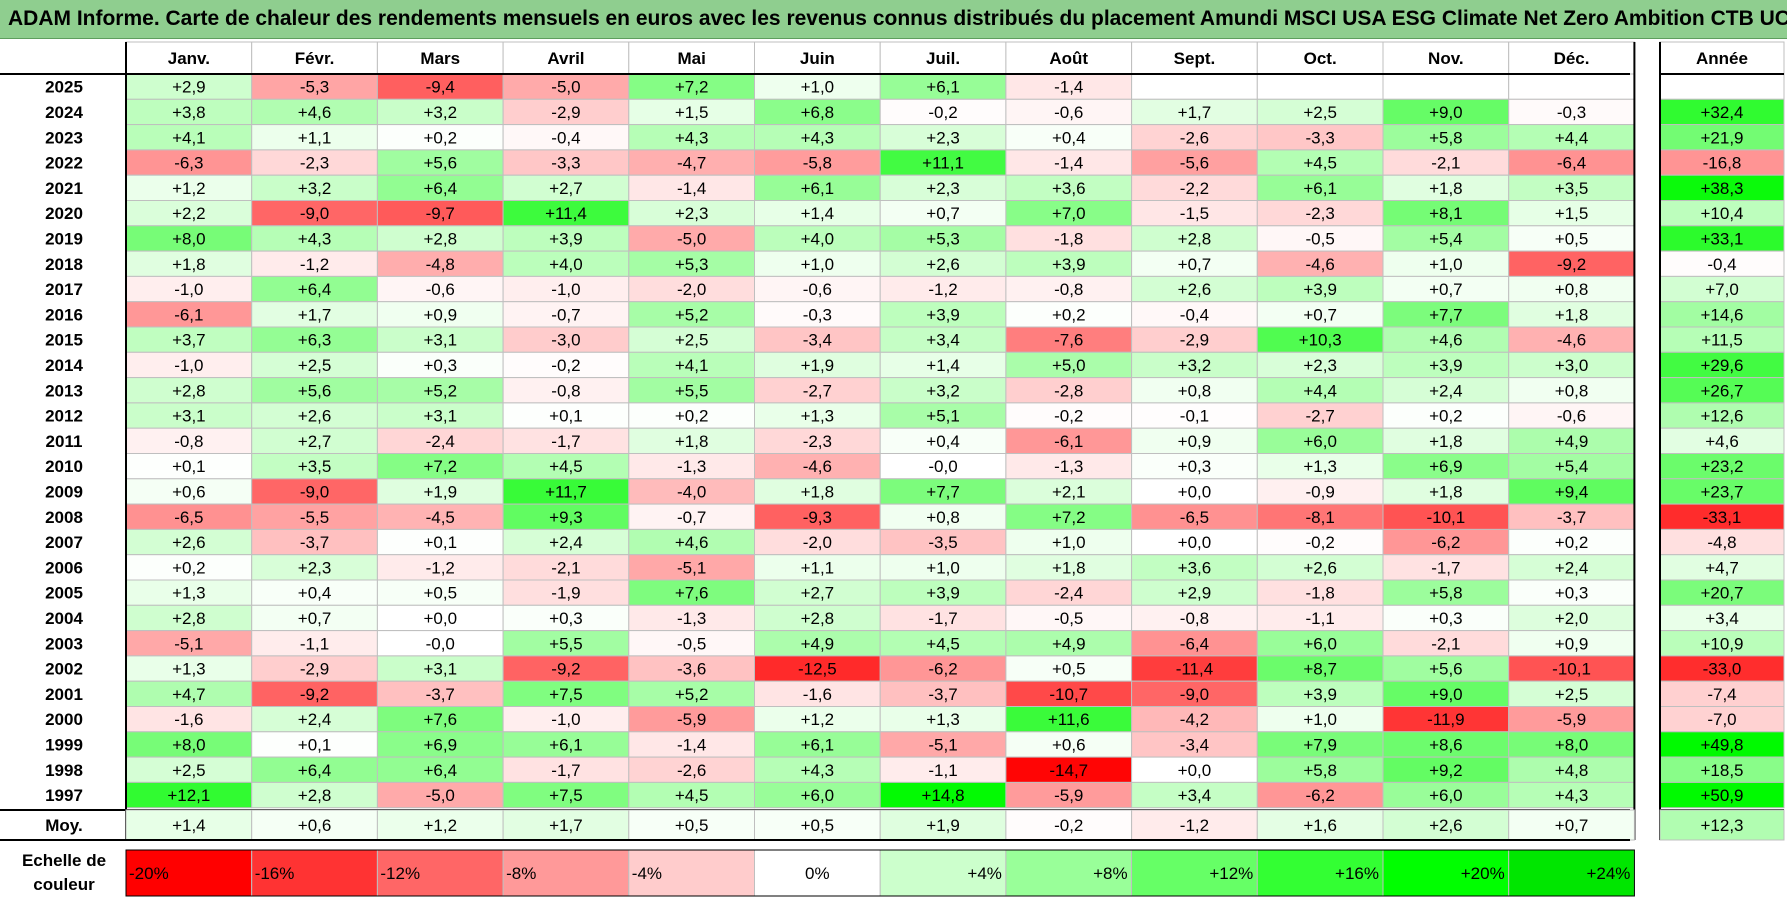 This screenshot has width=1787, height=912. Describe the element at coordinates (64, 289) in the screenshot. I see `year-label: 2017` at that location.